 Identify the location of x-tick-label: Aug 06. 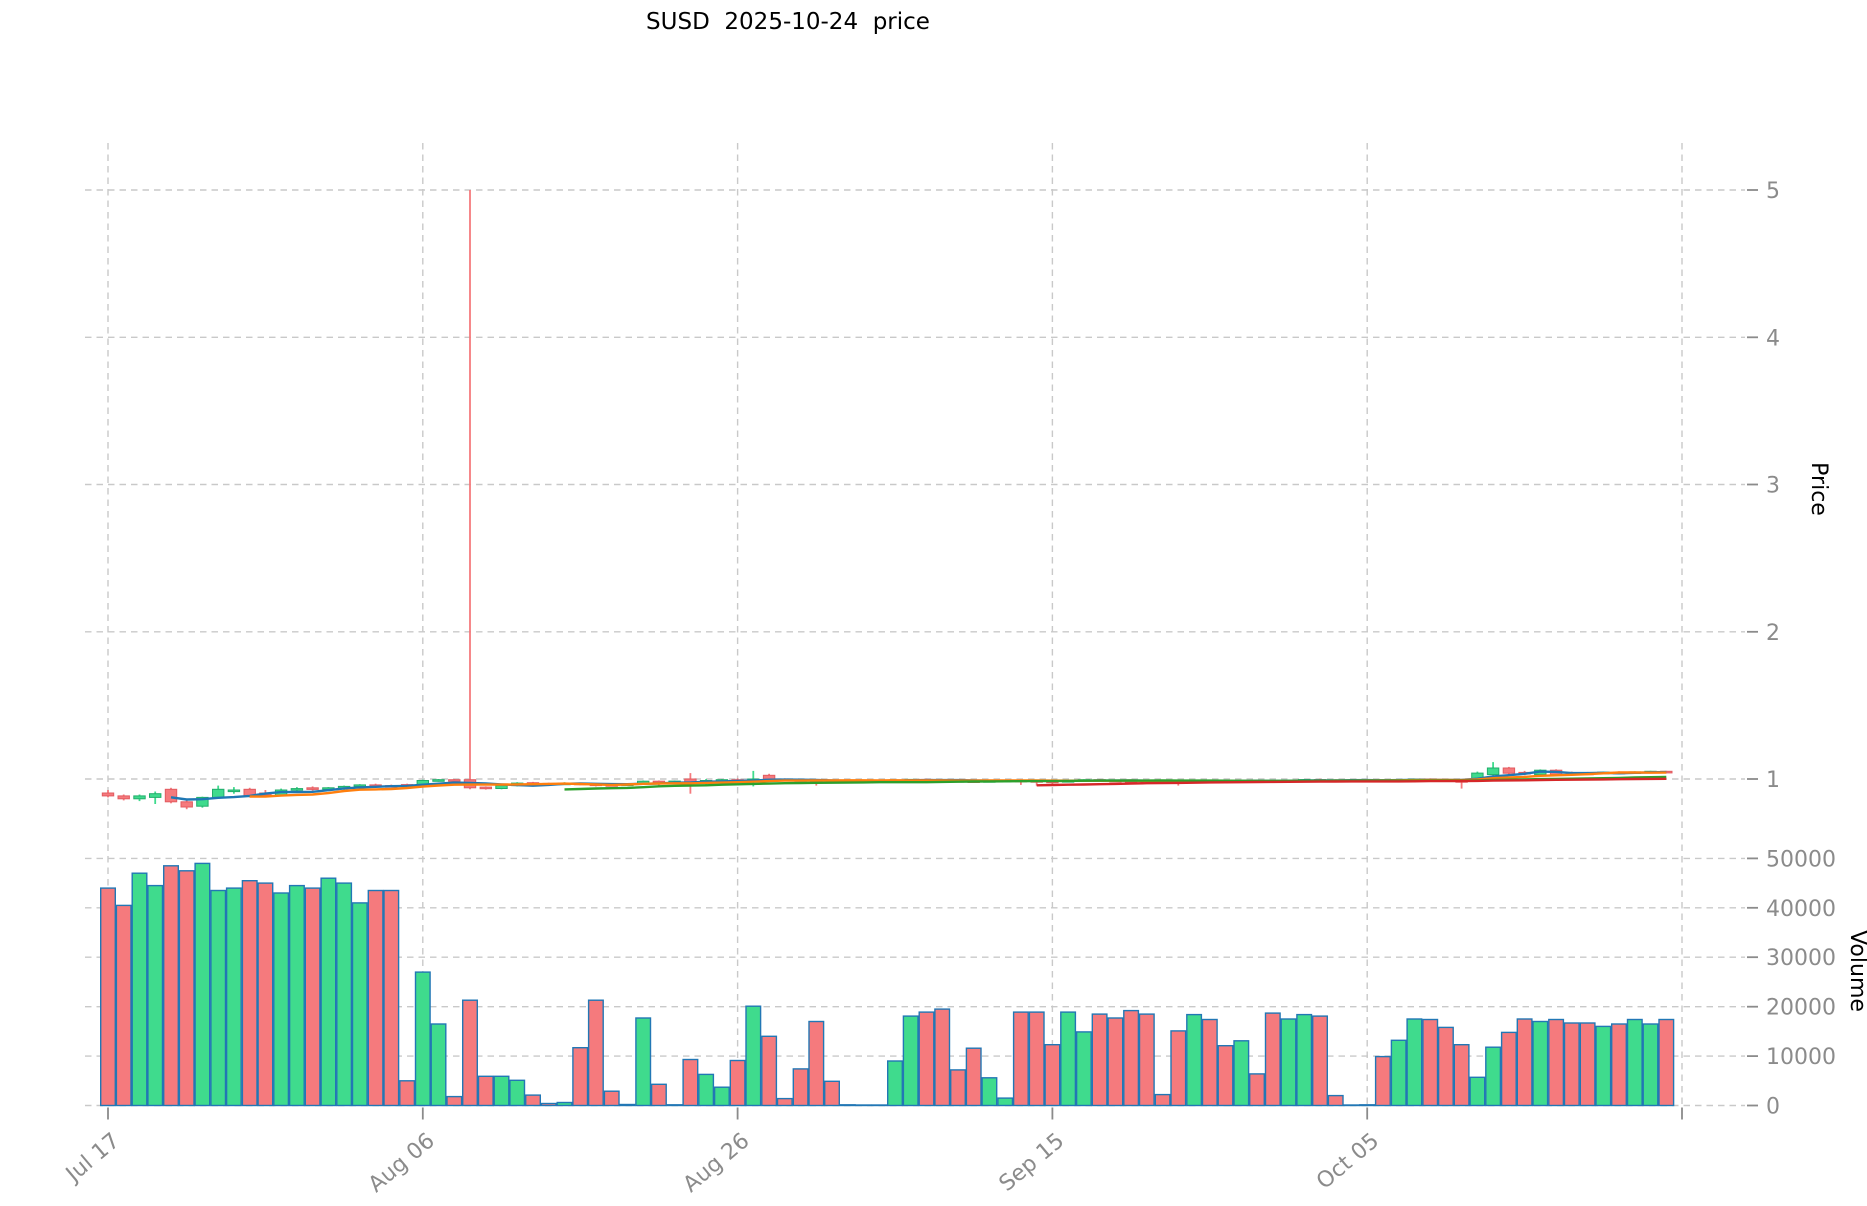
(402, 1162).